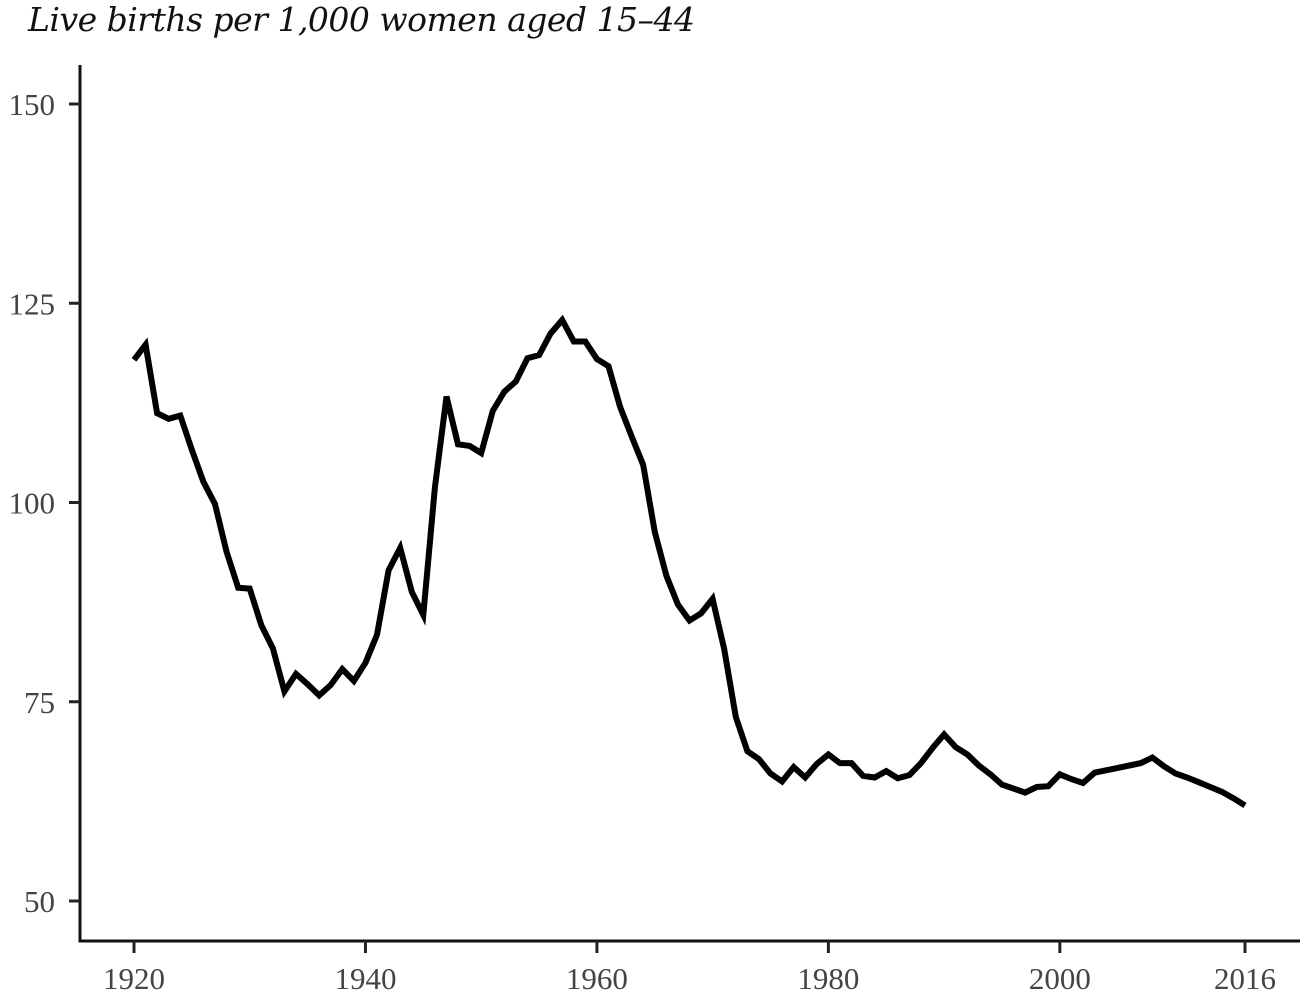 This screenshot has height=995, width=1304. I want to click on y-tick-label: 100, so click(32, 503).